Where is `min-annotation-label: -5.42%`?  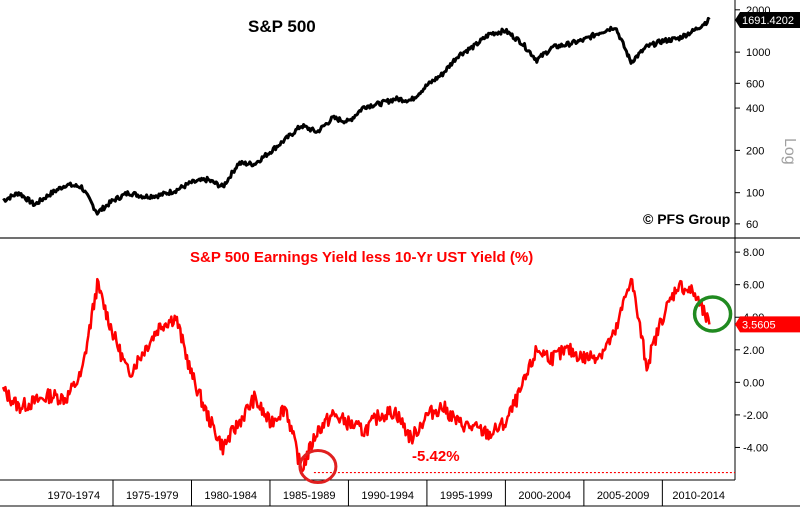
min-annotation-label: -5.42% is located at coordinates (436, 456).